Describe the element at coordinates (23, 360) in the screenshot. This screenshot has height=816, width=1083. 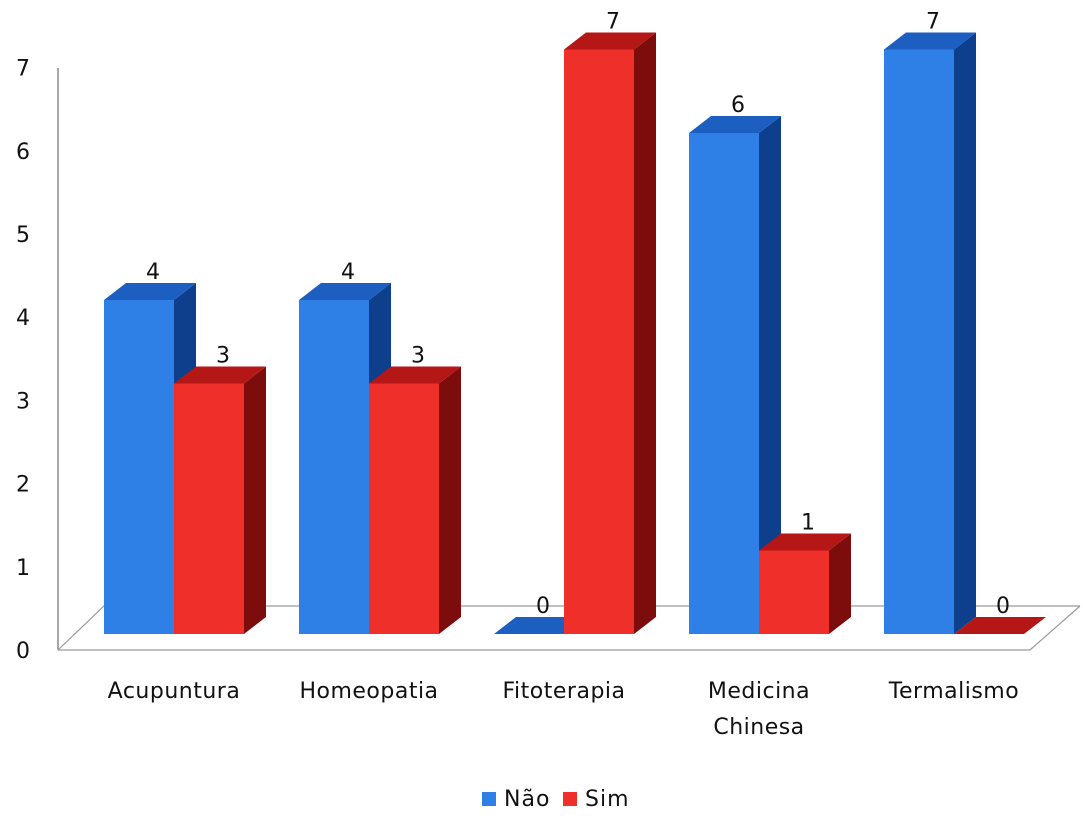
I see `y-axis-ticks: 0 1 2 3 4 5 6 7` at that location.